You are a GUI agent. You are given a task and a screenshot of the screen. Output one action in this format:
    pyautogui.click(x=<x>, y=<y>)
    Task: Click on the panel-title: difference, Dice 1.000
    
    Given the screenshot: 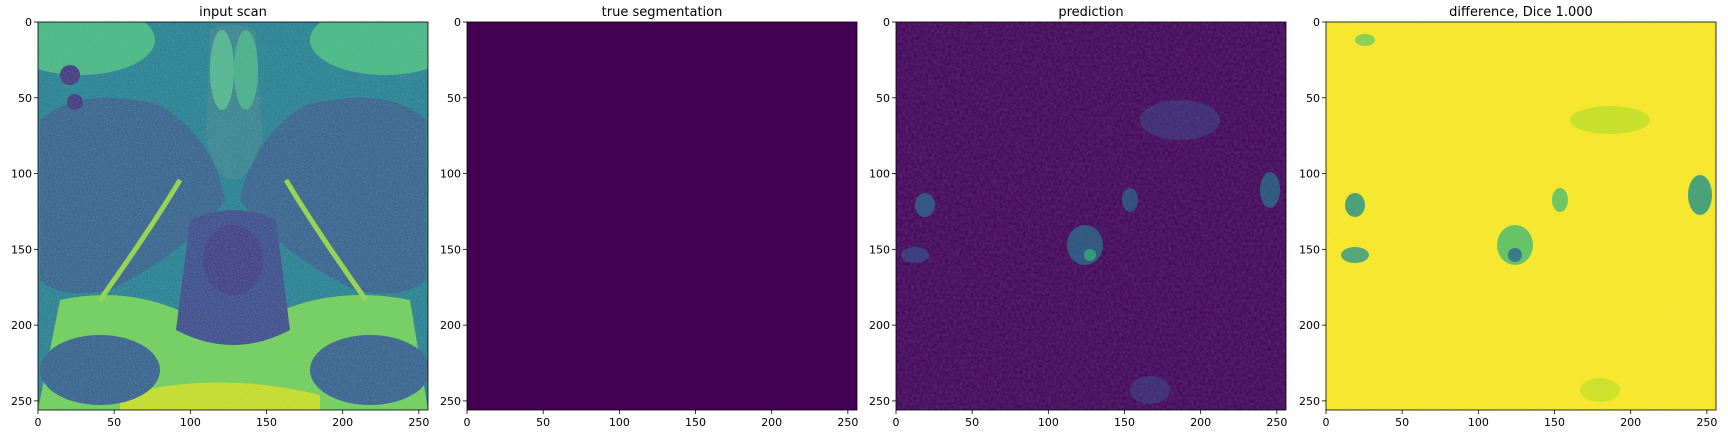 What is the action you would take?
    pyautogui.click(x=1521, y=12)
    